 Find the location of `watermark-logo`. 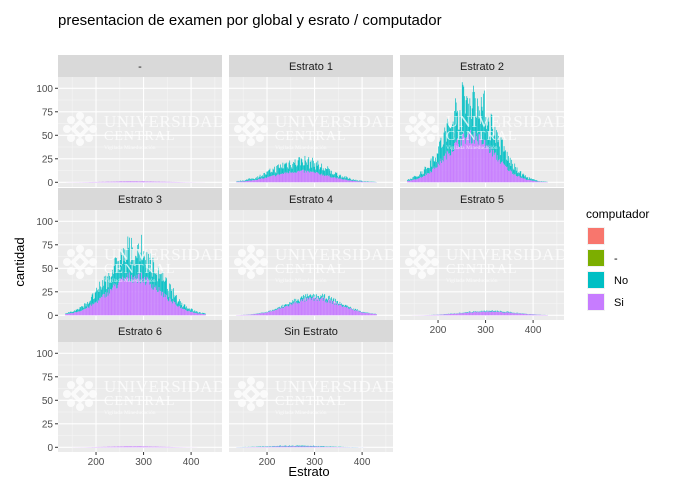

watermark-logo is located at coordinates (422, 129).